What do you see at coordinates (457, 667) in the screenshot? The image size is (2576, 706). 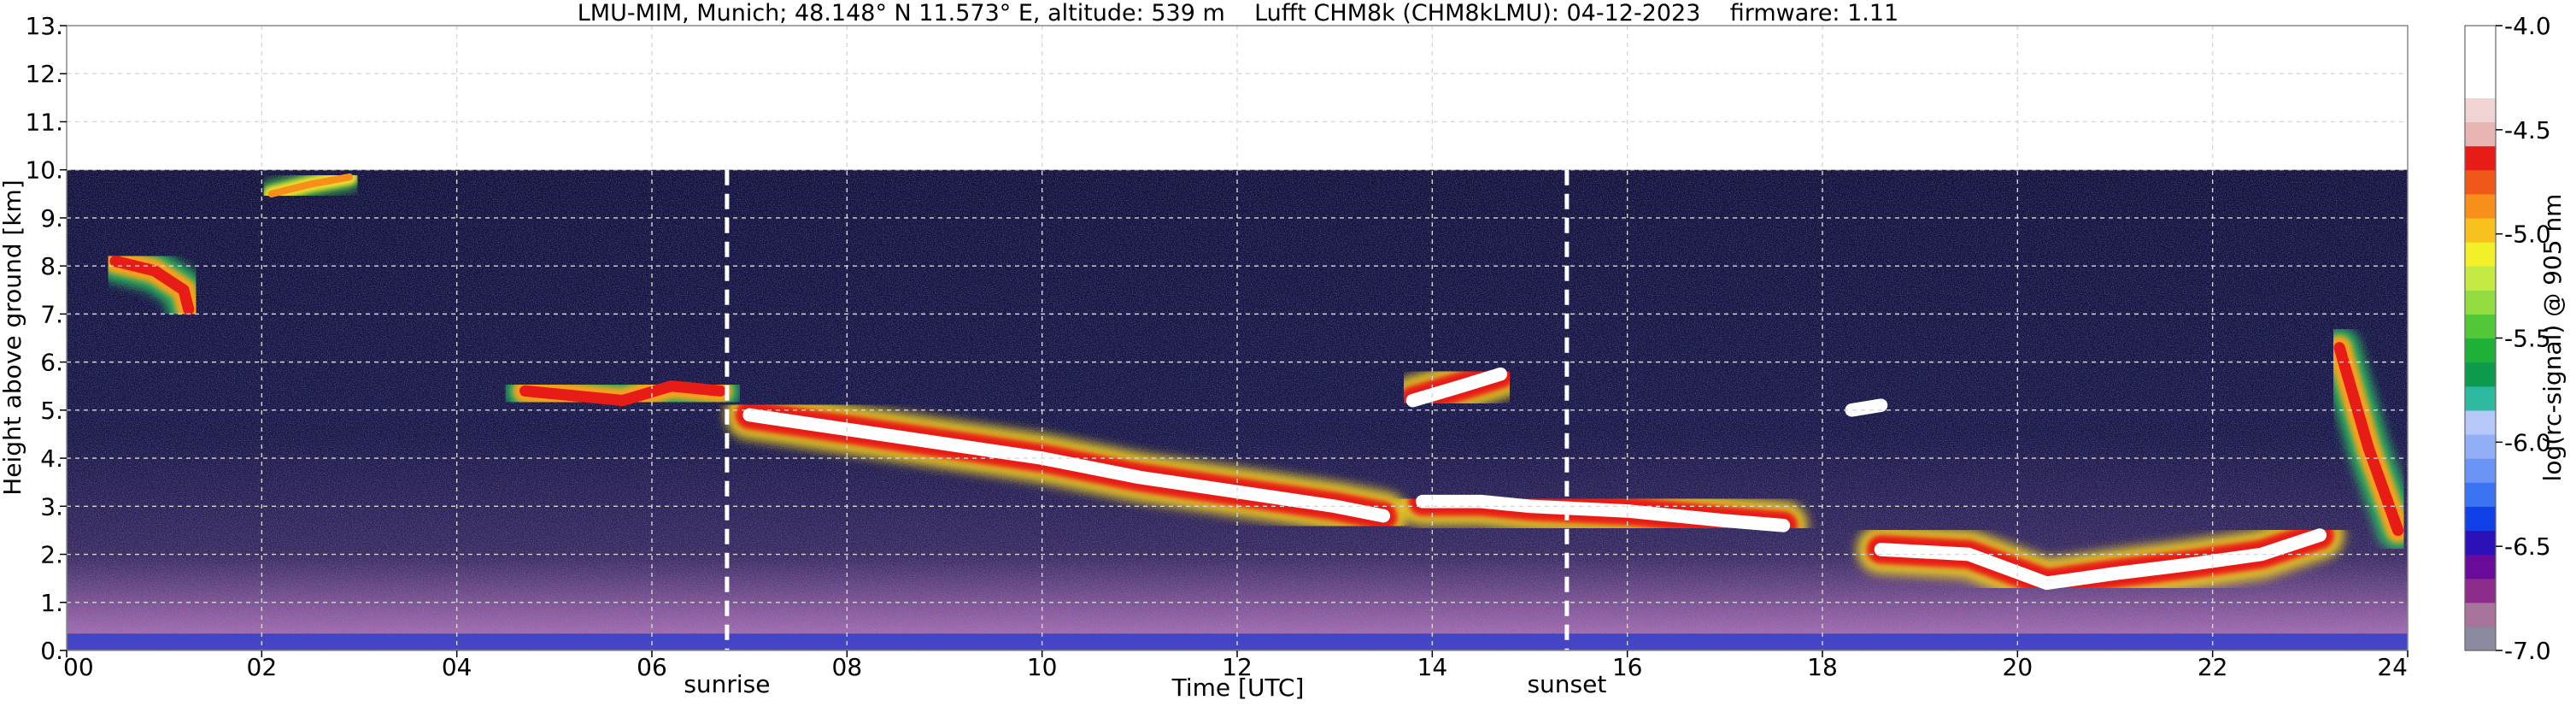 I see `x-tick-label: 04` at bounding box center [457, 667].